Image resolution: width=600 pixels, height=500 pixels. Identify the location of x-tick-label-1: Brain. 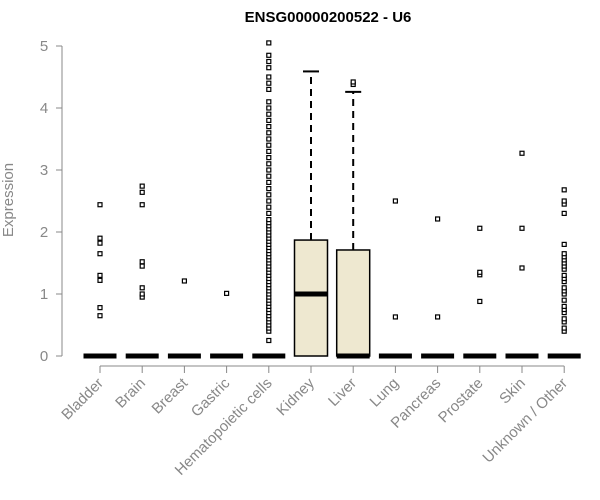
(130, 393).